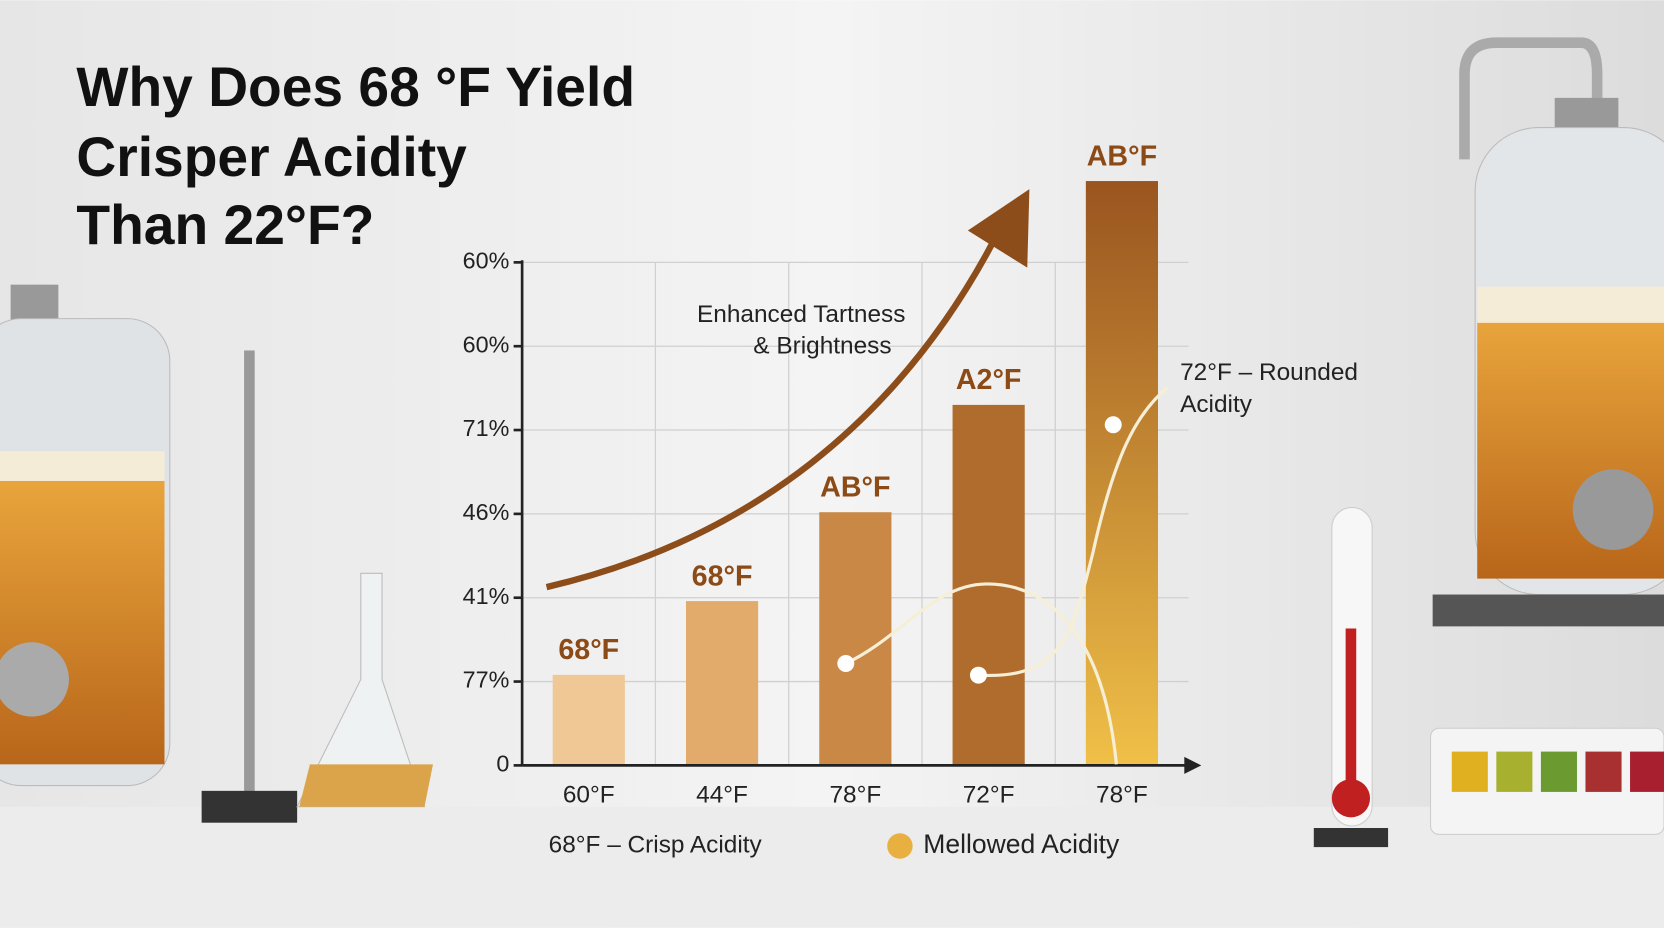 This screenshot has height=928, width=1664. Describe the element at coordinates (502, 764) in the screenshot. I see `y-tick-label: 0` at that location.